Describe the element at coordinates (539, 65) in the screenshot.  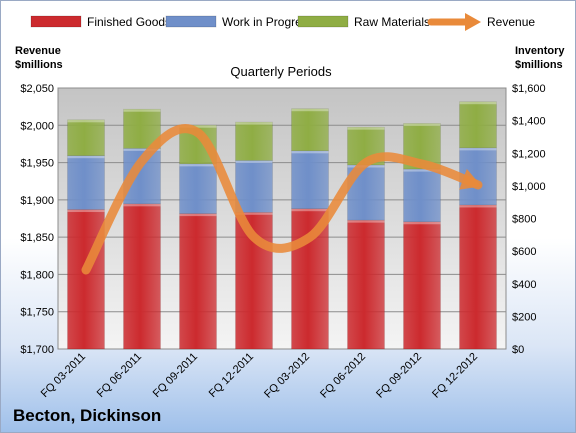
I see `right-axis-title-line2: $millions` at that location.